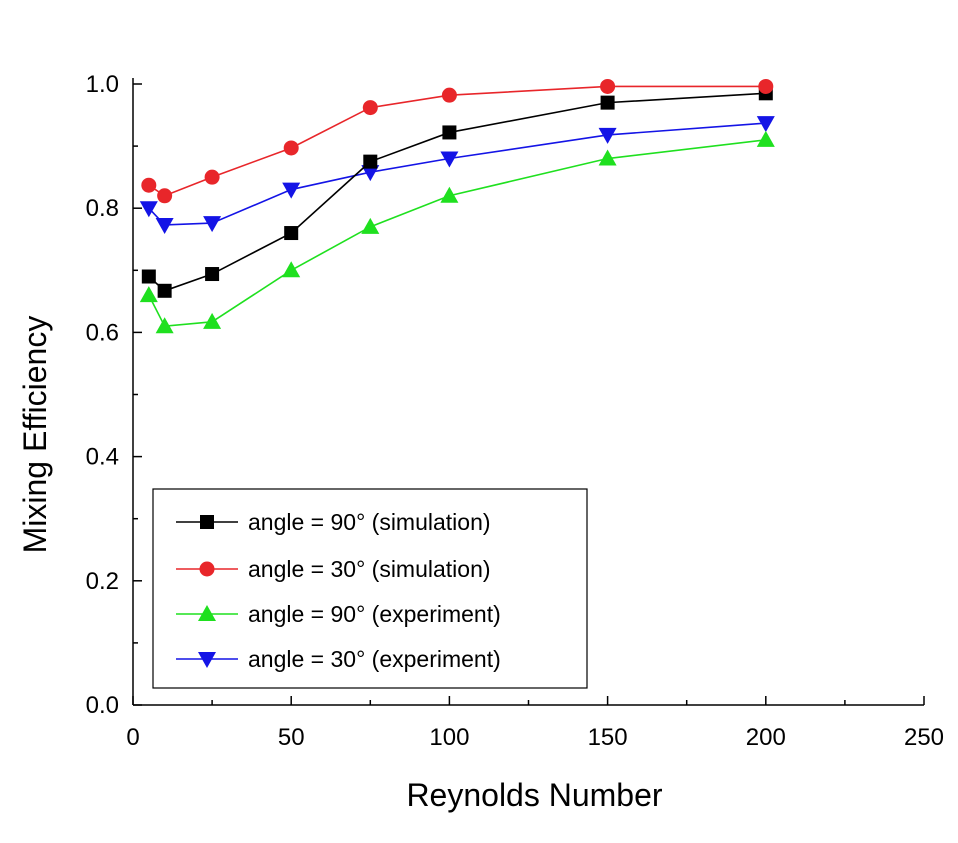  What do you see at coordinates (35, 435) in the screenshot?
I see `y-axis-title: Mixing Efficiency` at bounding box center [35, 435].